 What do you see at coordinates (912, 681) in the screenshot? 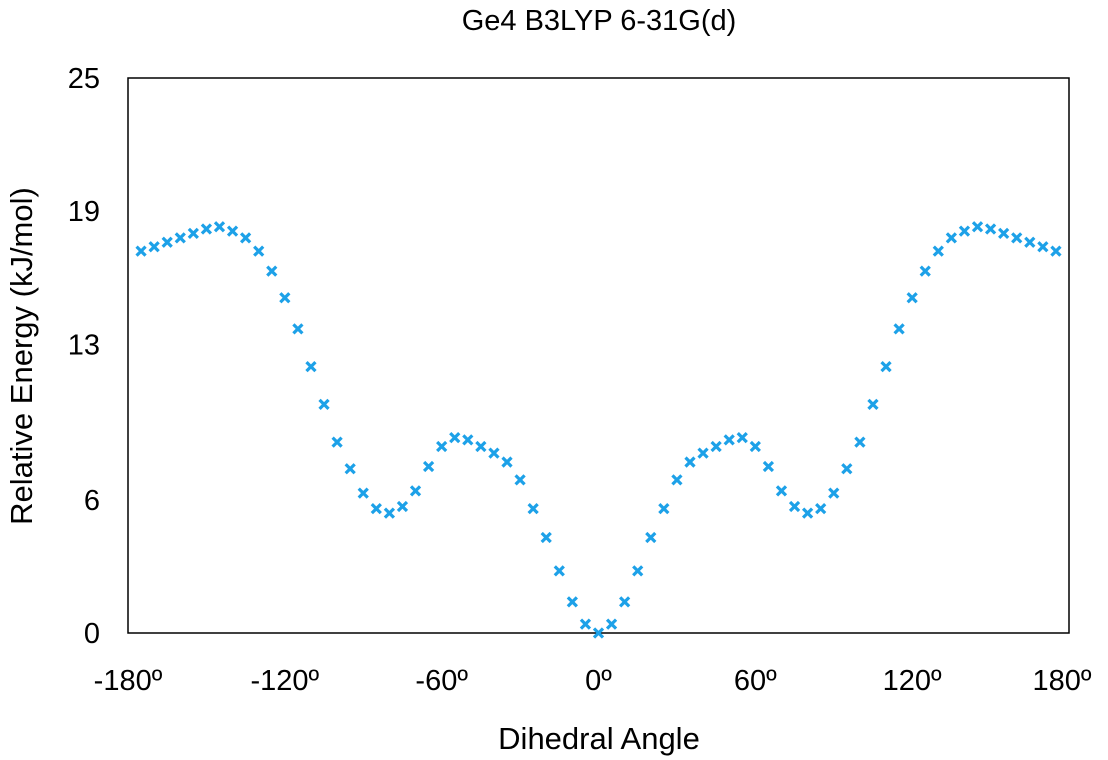
I see `x-tick-label: 120º` at bounding box center [912, 681].